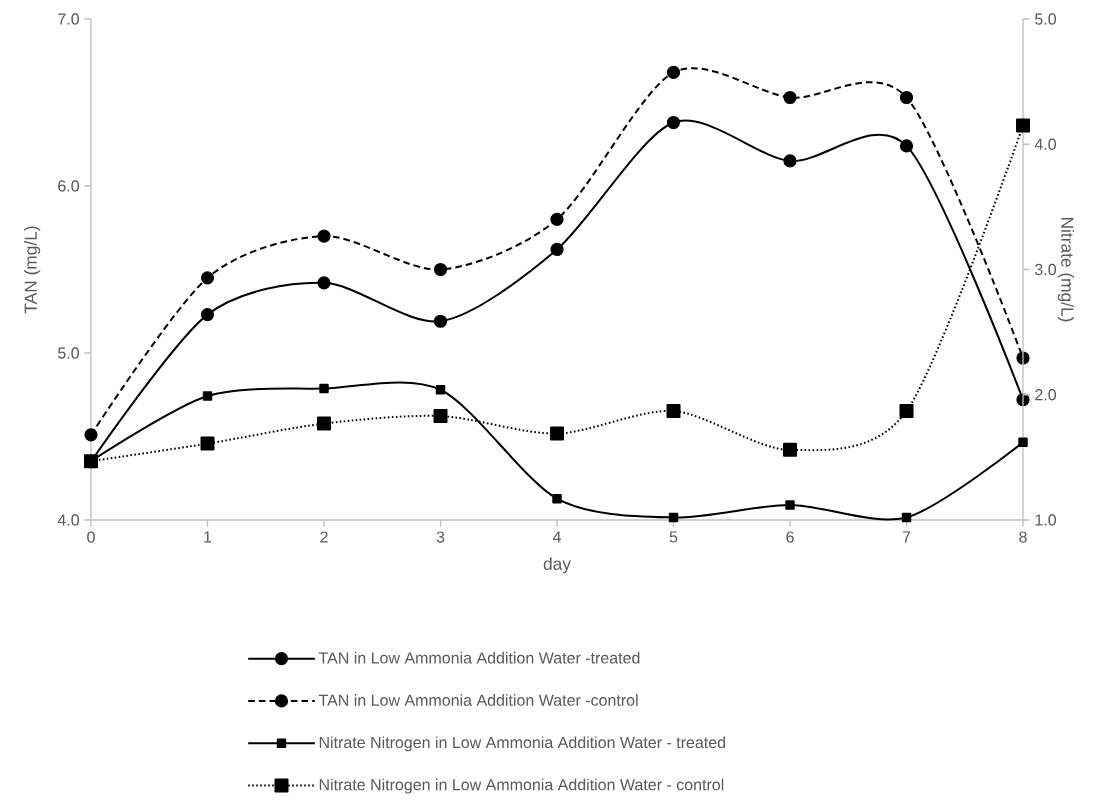 Image resolution: width=1120 pixels, height=800 pixels. Describe the element at coordinates (1046, 520) in the screenshot. I see `y2-tick-label: 1.0` at that location.